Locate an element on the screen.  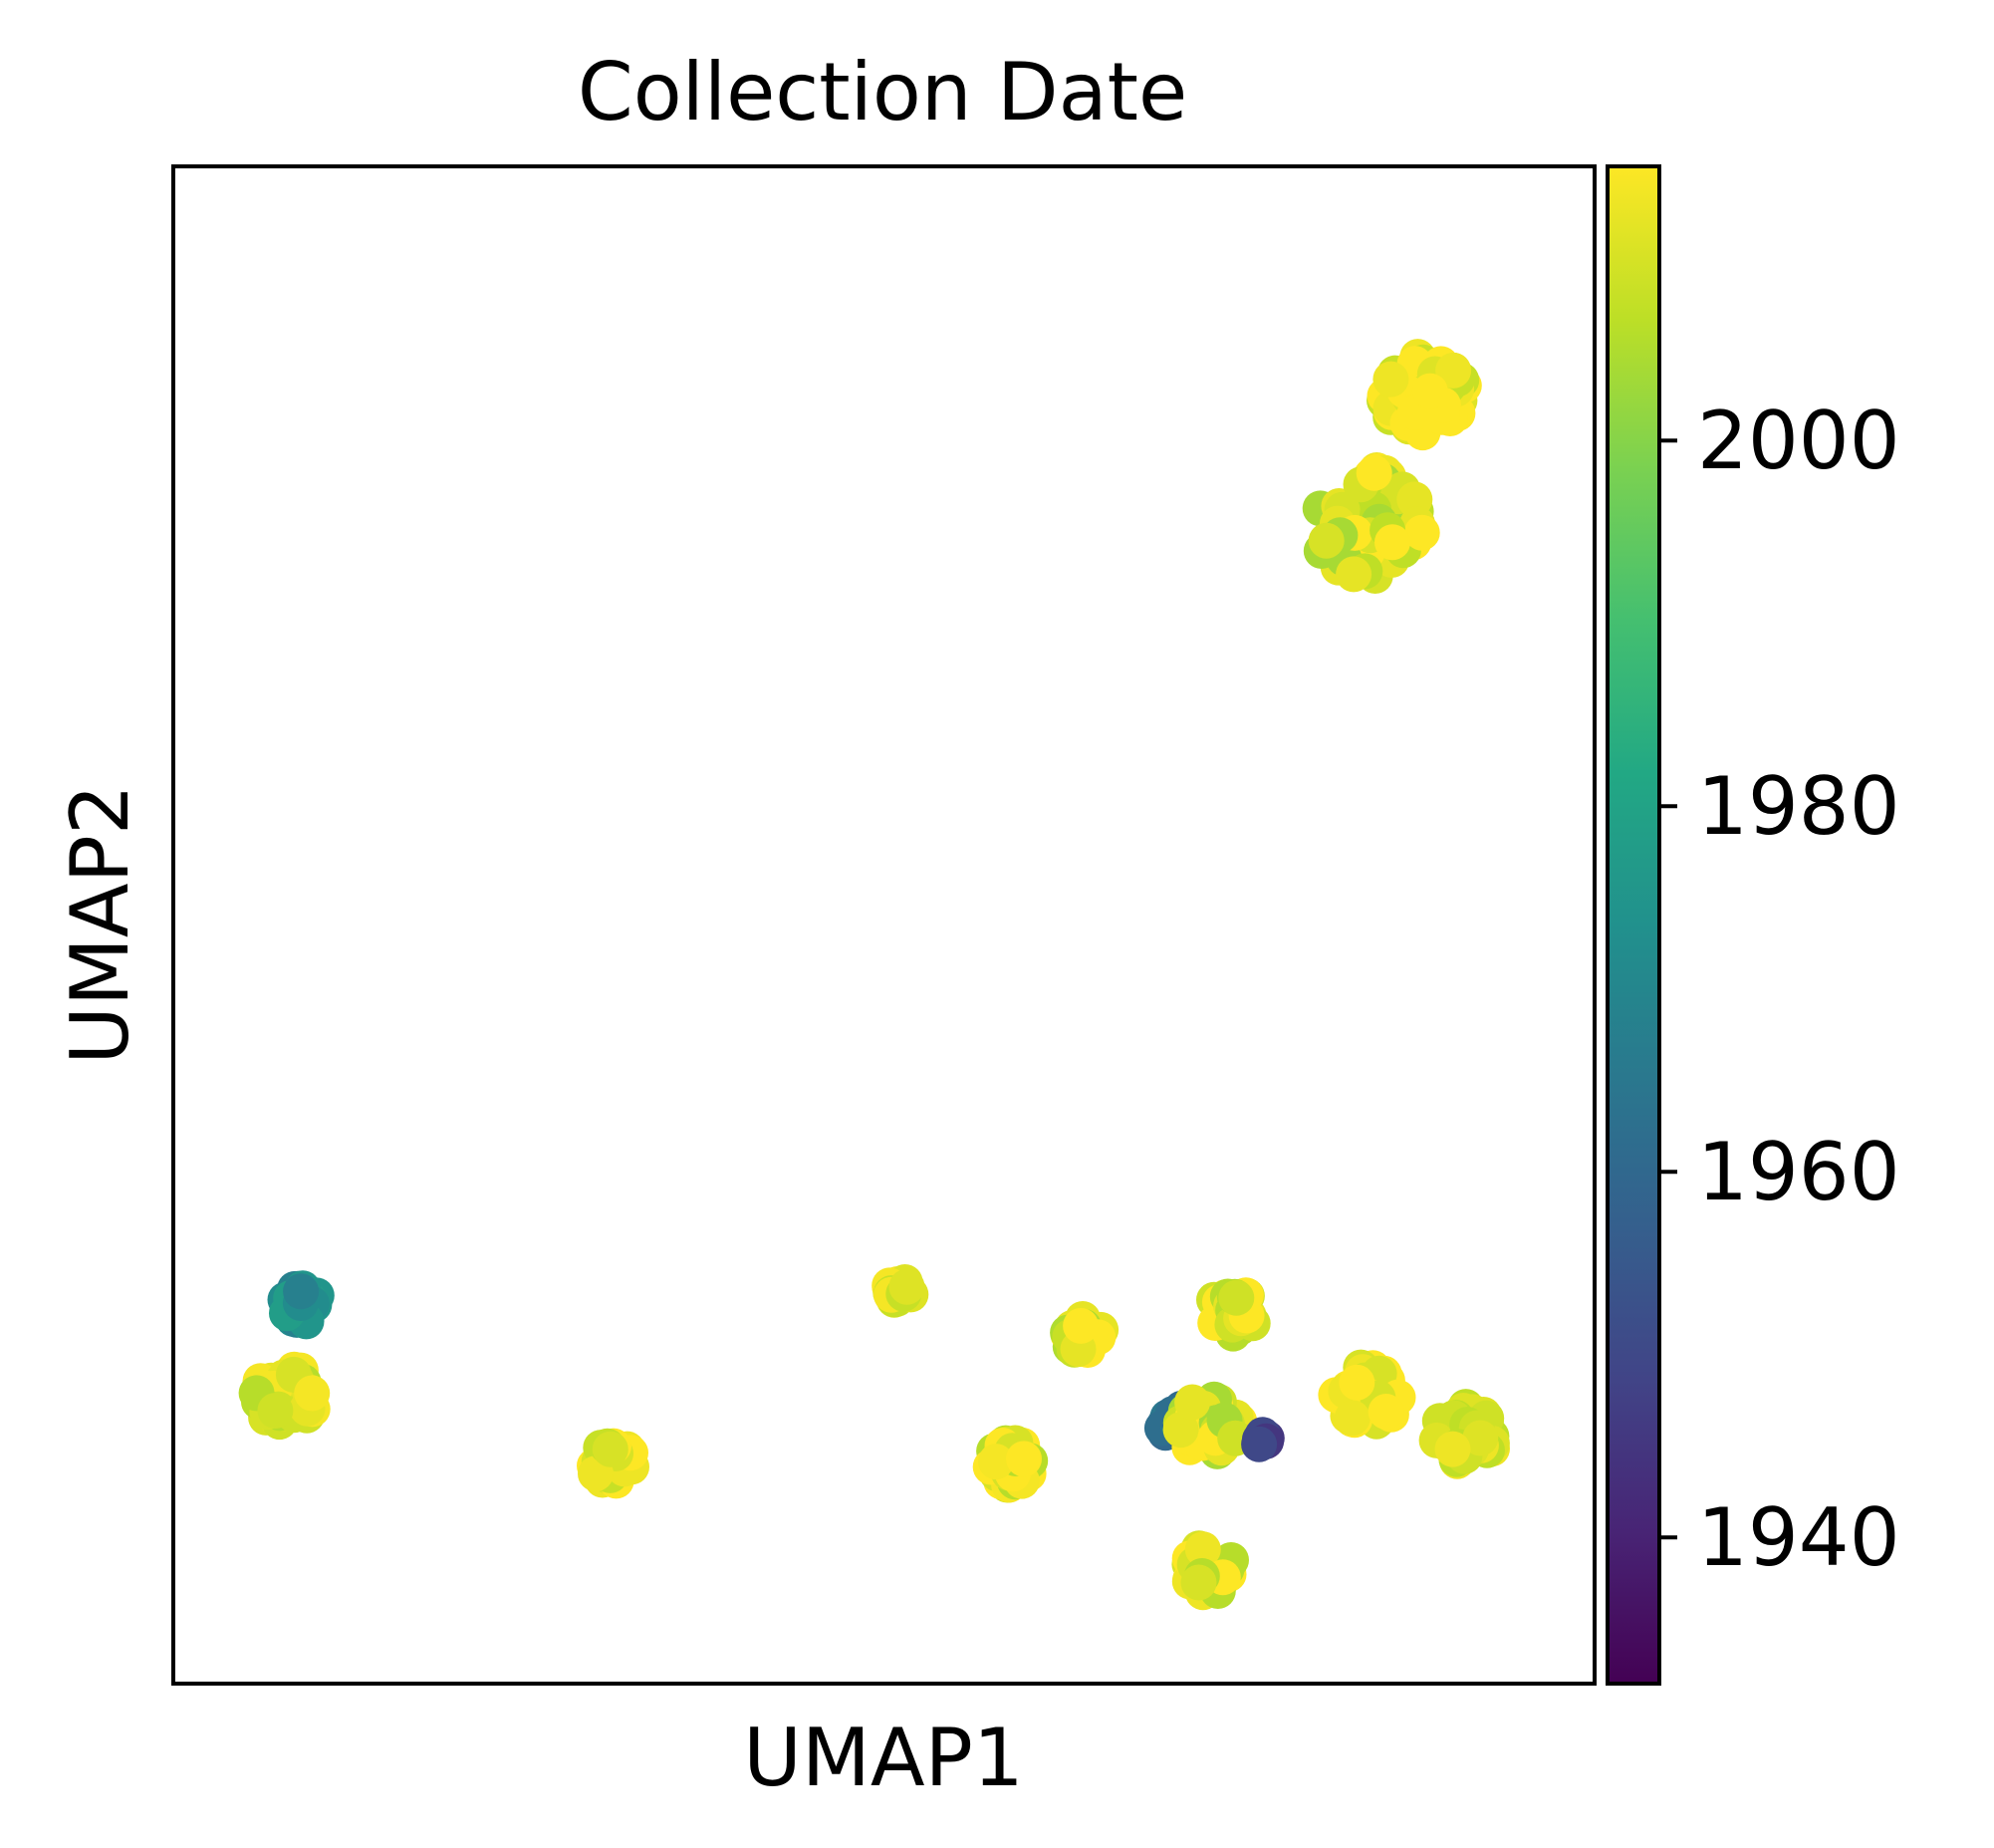
colorbar is located at coordinates (1633, 925).